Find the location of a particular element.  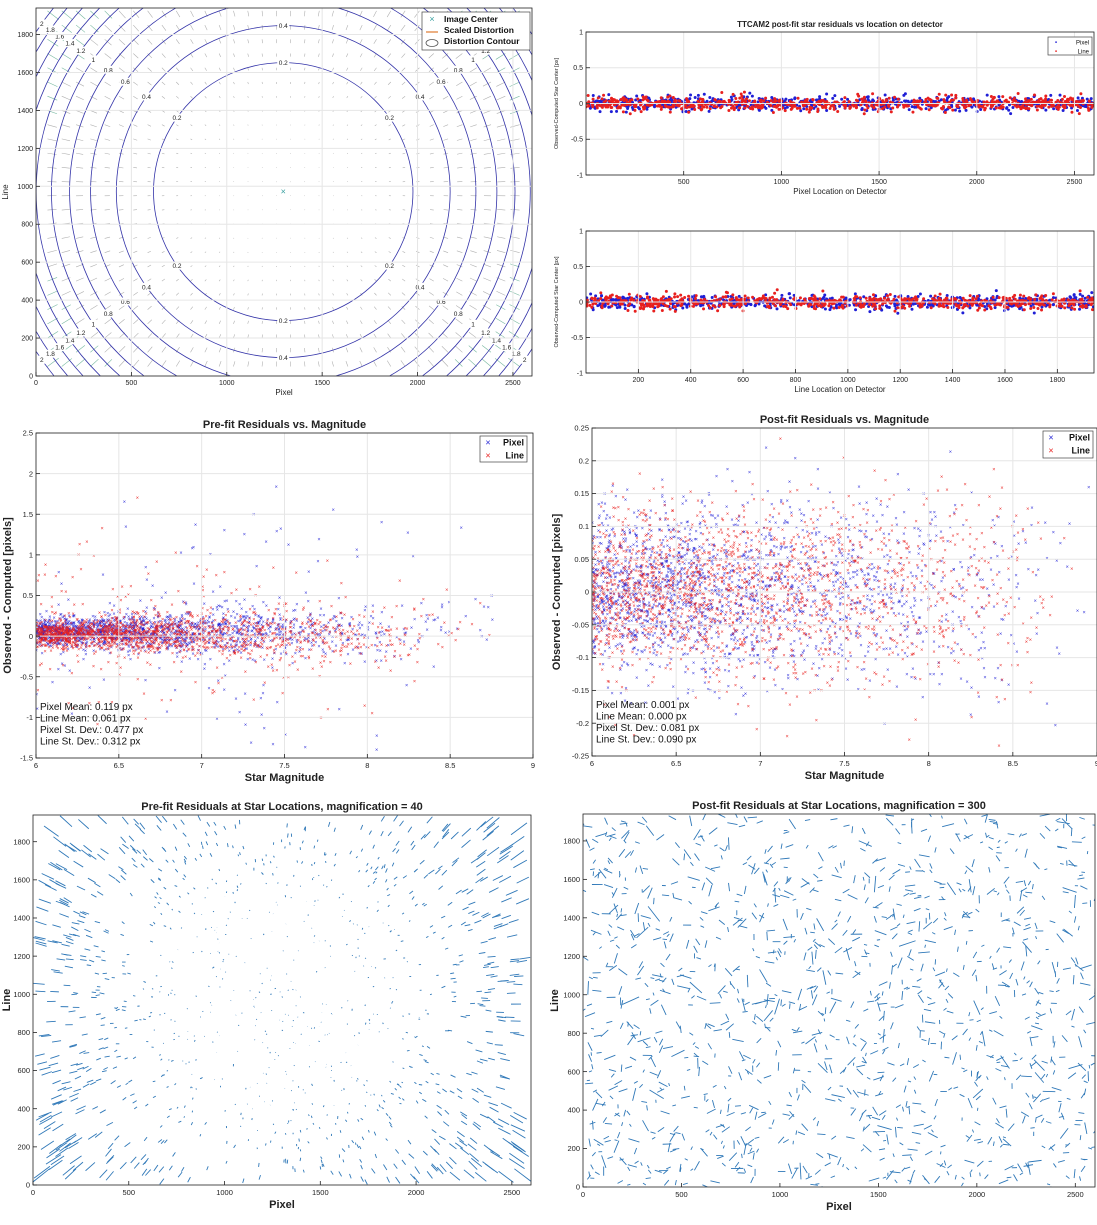

contour-label: 0.8 is located at coordinates (458, 314).